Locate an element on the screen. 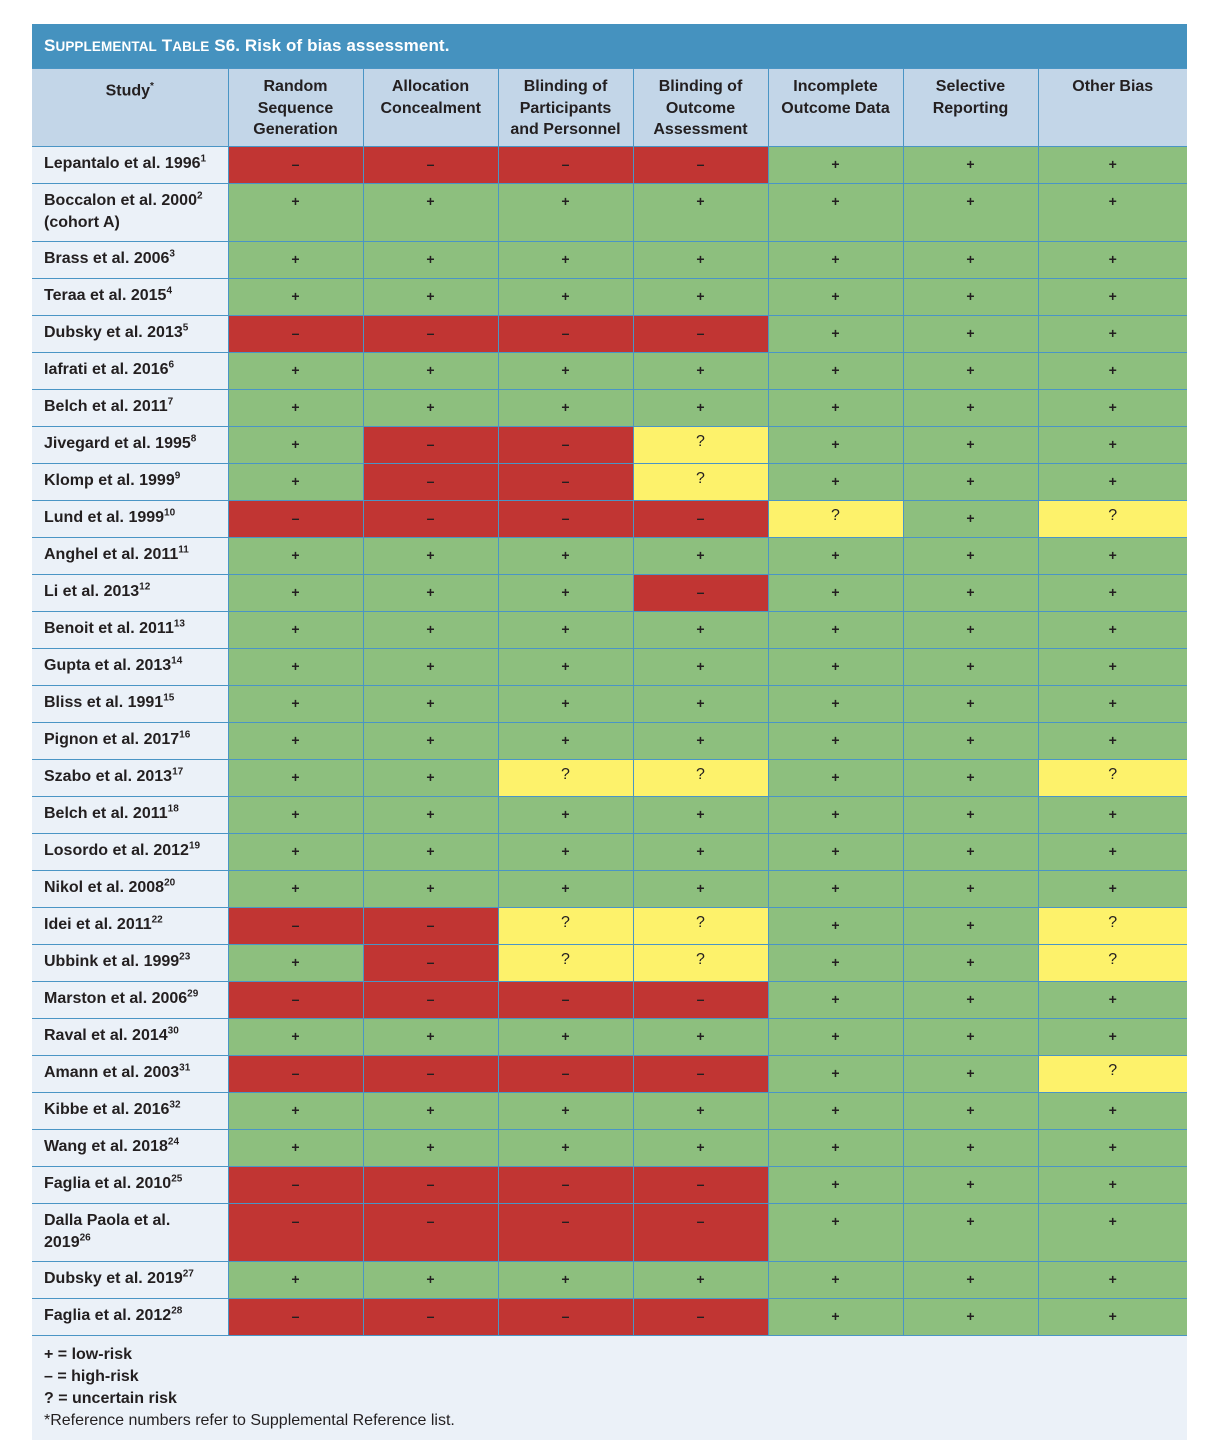 The image size is (1216, 1452). reference-number: 23 is located at coordinates (185, 957).